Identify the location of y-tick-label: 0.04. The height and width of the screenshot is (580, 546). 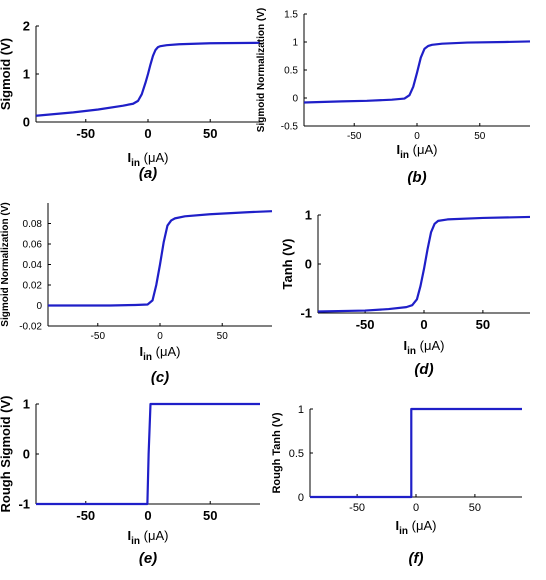
(33, 265).